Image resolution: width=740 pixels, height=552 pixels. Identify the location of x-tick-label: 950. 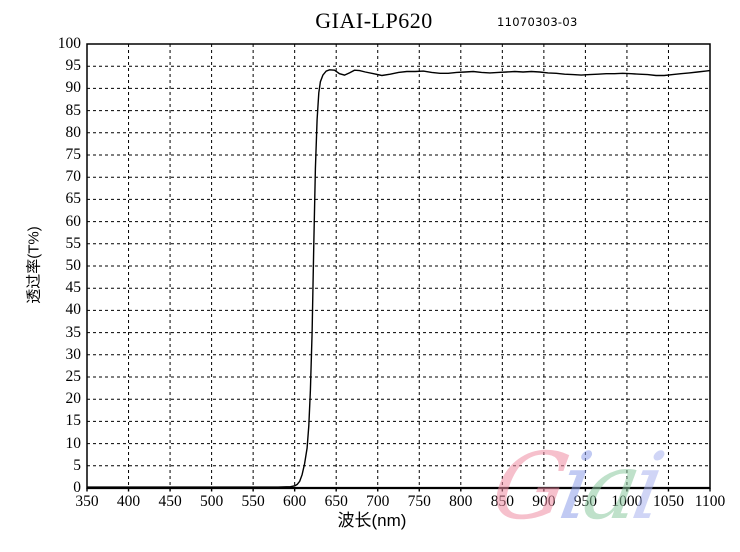
(585, 501).